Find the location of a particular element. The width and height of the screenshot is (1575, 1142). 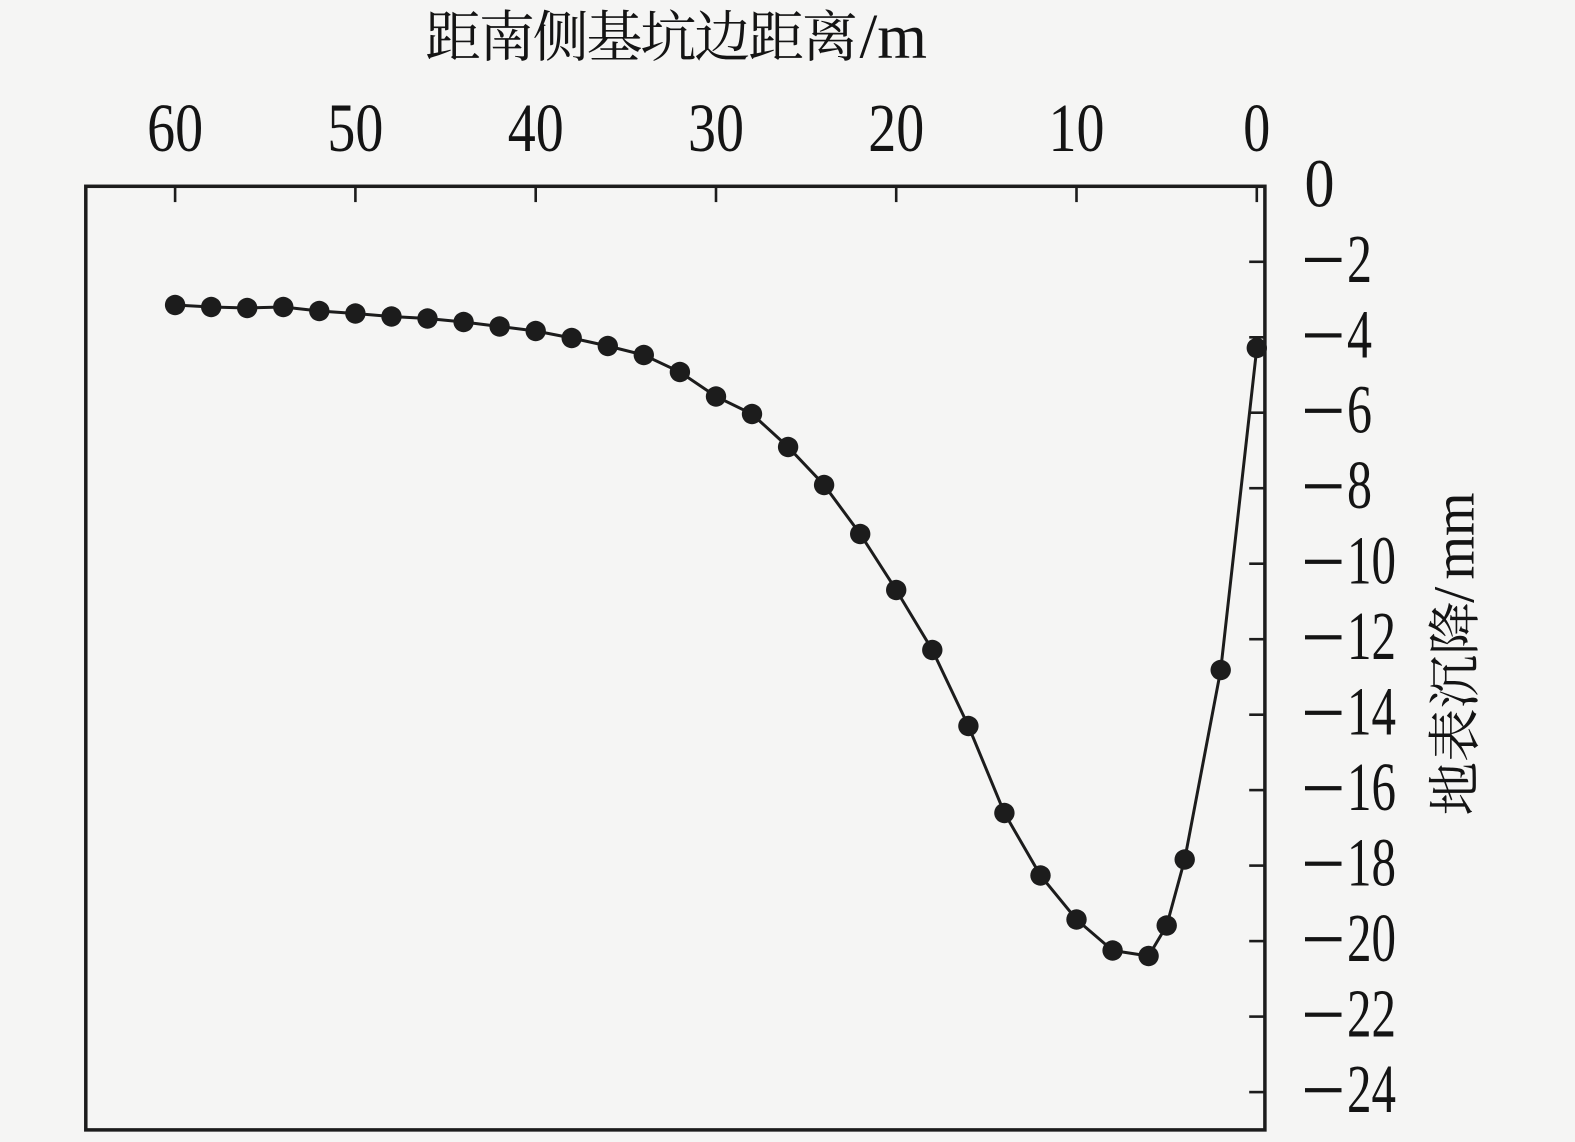

svg-text: 22 is located at coordinates (1371, 1014).